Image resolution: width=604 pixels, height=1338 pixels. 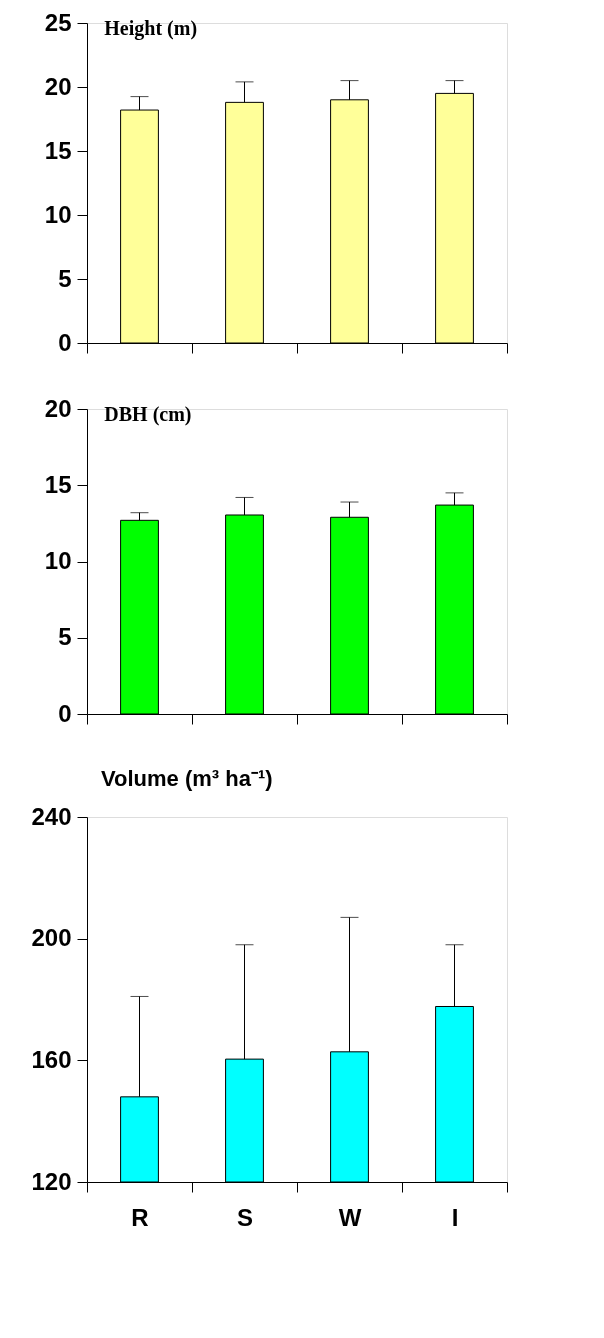 I want to click on chart-title: Height (m), so click(x=151, y=28).